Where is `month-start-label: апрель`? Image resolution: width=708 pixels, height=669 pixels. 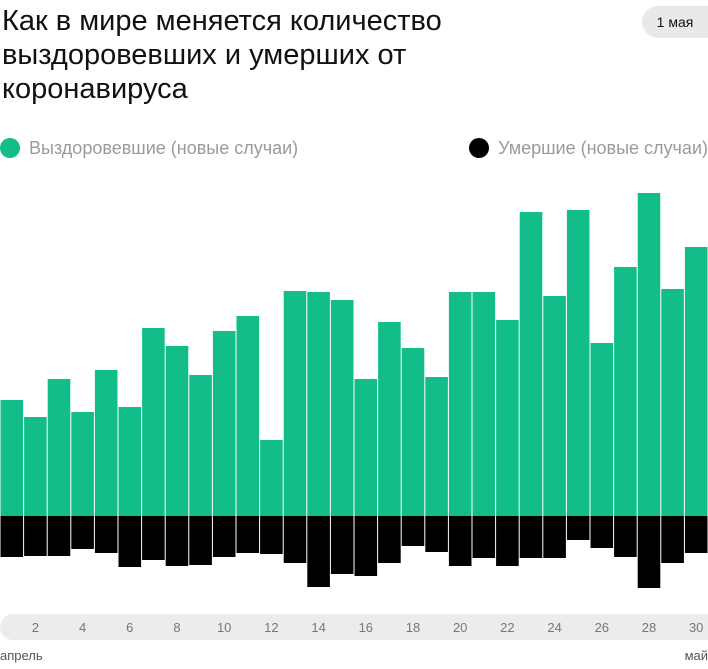
month-start-label: апрель is located at coordinates (21, 655).